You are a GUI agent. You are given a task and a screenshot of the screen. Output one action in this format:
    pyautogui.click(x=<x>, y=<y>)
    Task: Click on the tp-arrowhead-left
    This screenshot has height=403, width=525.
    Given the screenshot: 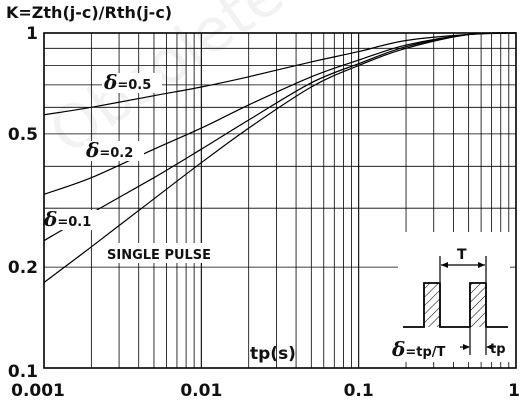 What is the action you would take?
    pyautogui.click(x=466, y=347)
    